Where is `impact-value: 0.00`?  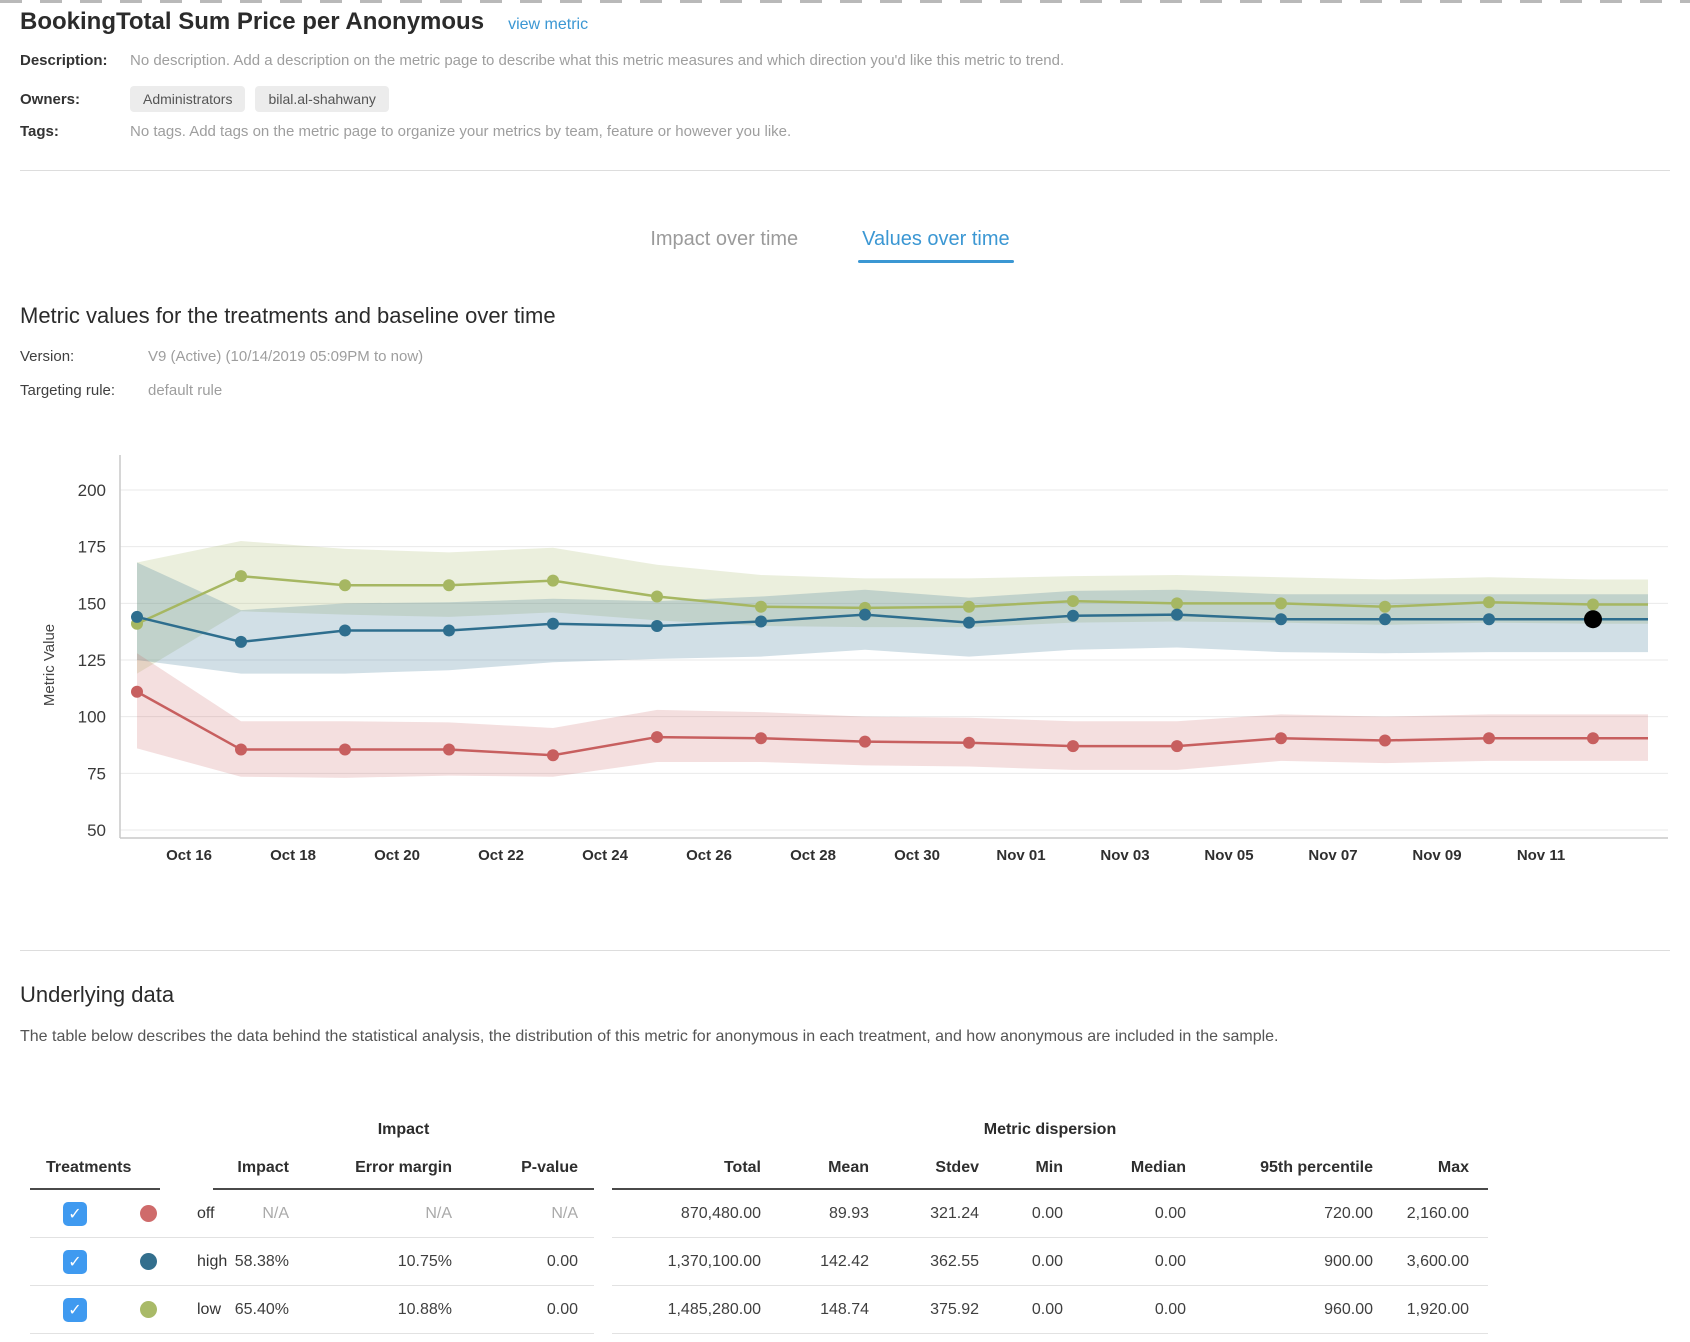
impact-value: 0.00 is located at coordinates (562, 1261).